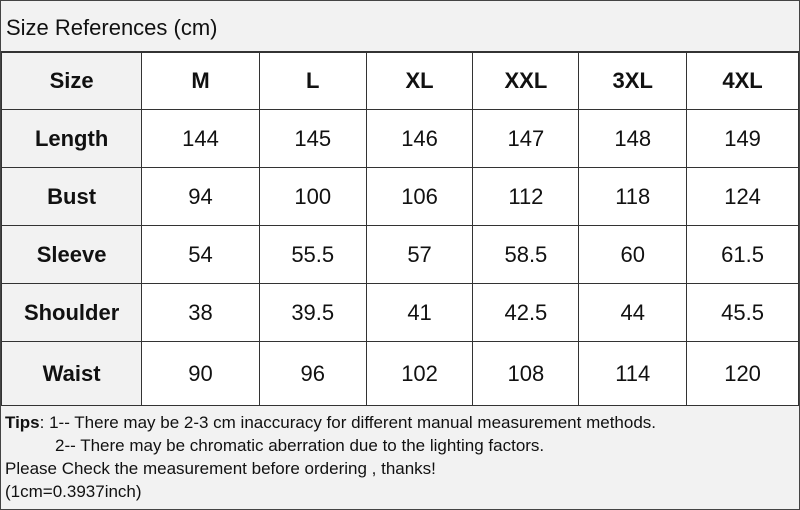 Image resolution: width=800 pixels, height=510 pixels. What do you see at coordinates (72, 312) in the screenshot?
I see `row-label: Shoulder` at bounding box center [72, 312].